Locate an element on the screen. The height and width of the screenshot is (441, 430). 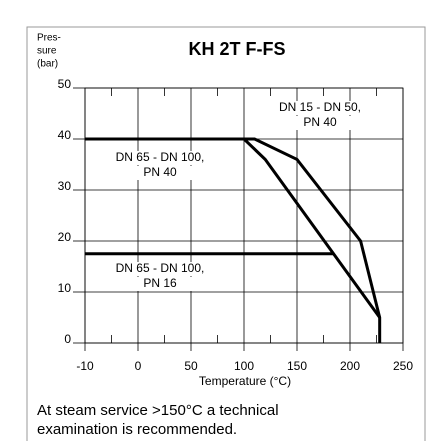
y-axis-label: (bar) is located at coordinates (47, 64).